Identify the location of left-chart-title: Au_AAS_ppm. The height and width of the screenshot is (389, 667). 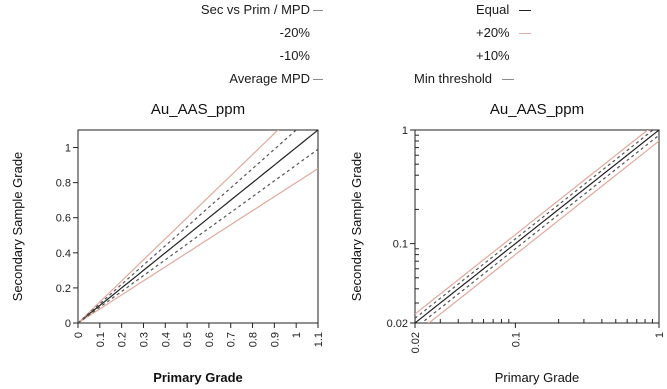
(198, 109).